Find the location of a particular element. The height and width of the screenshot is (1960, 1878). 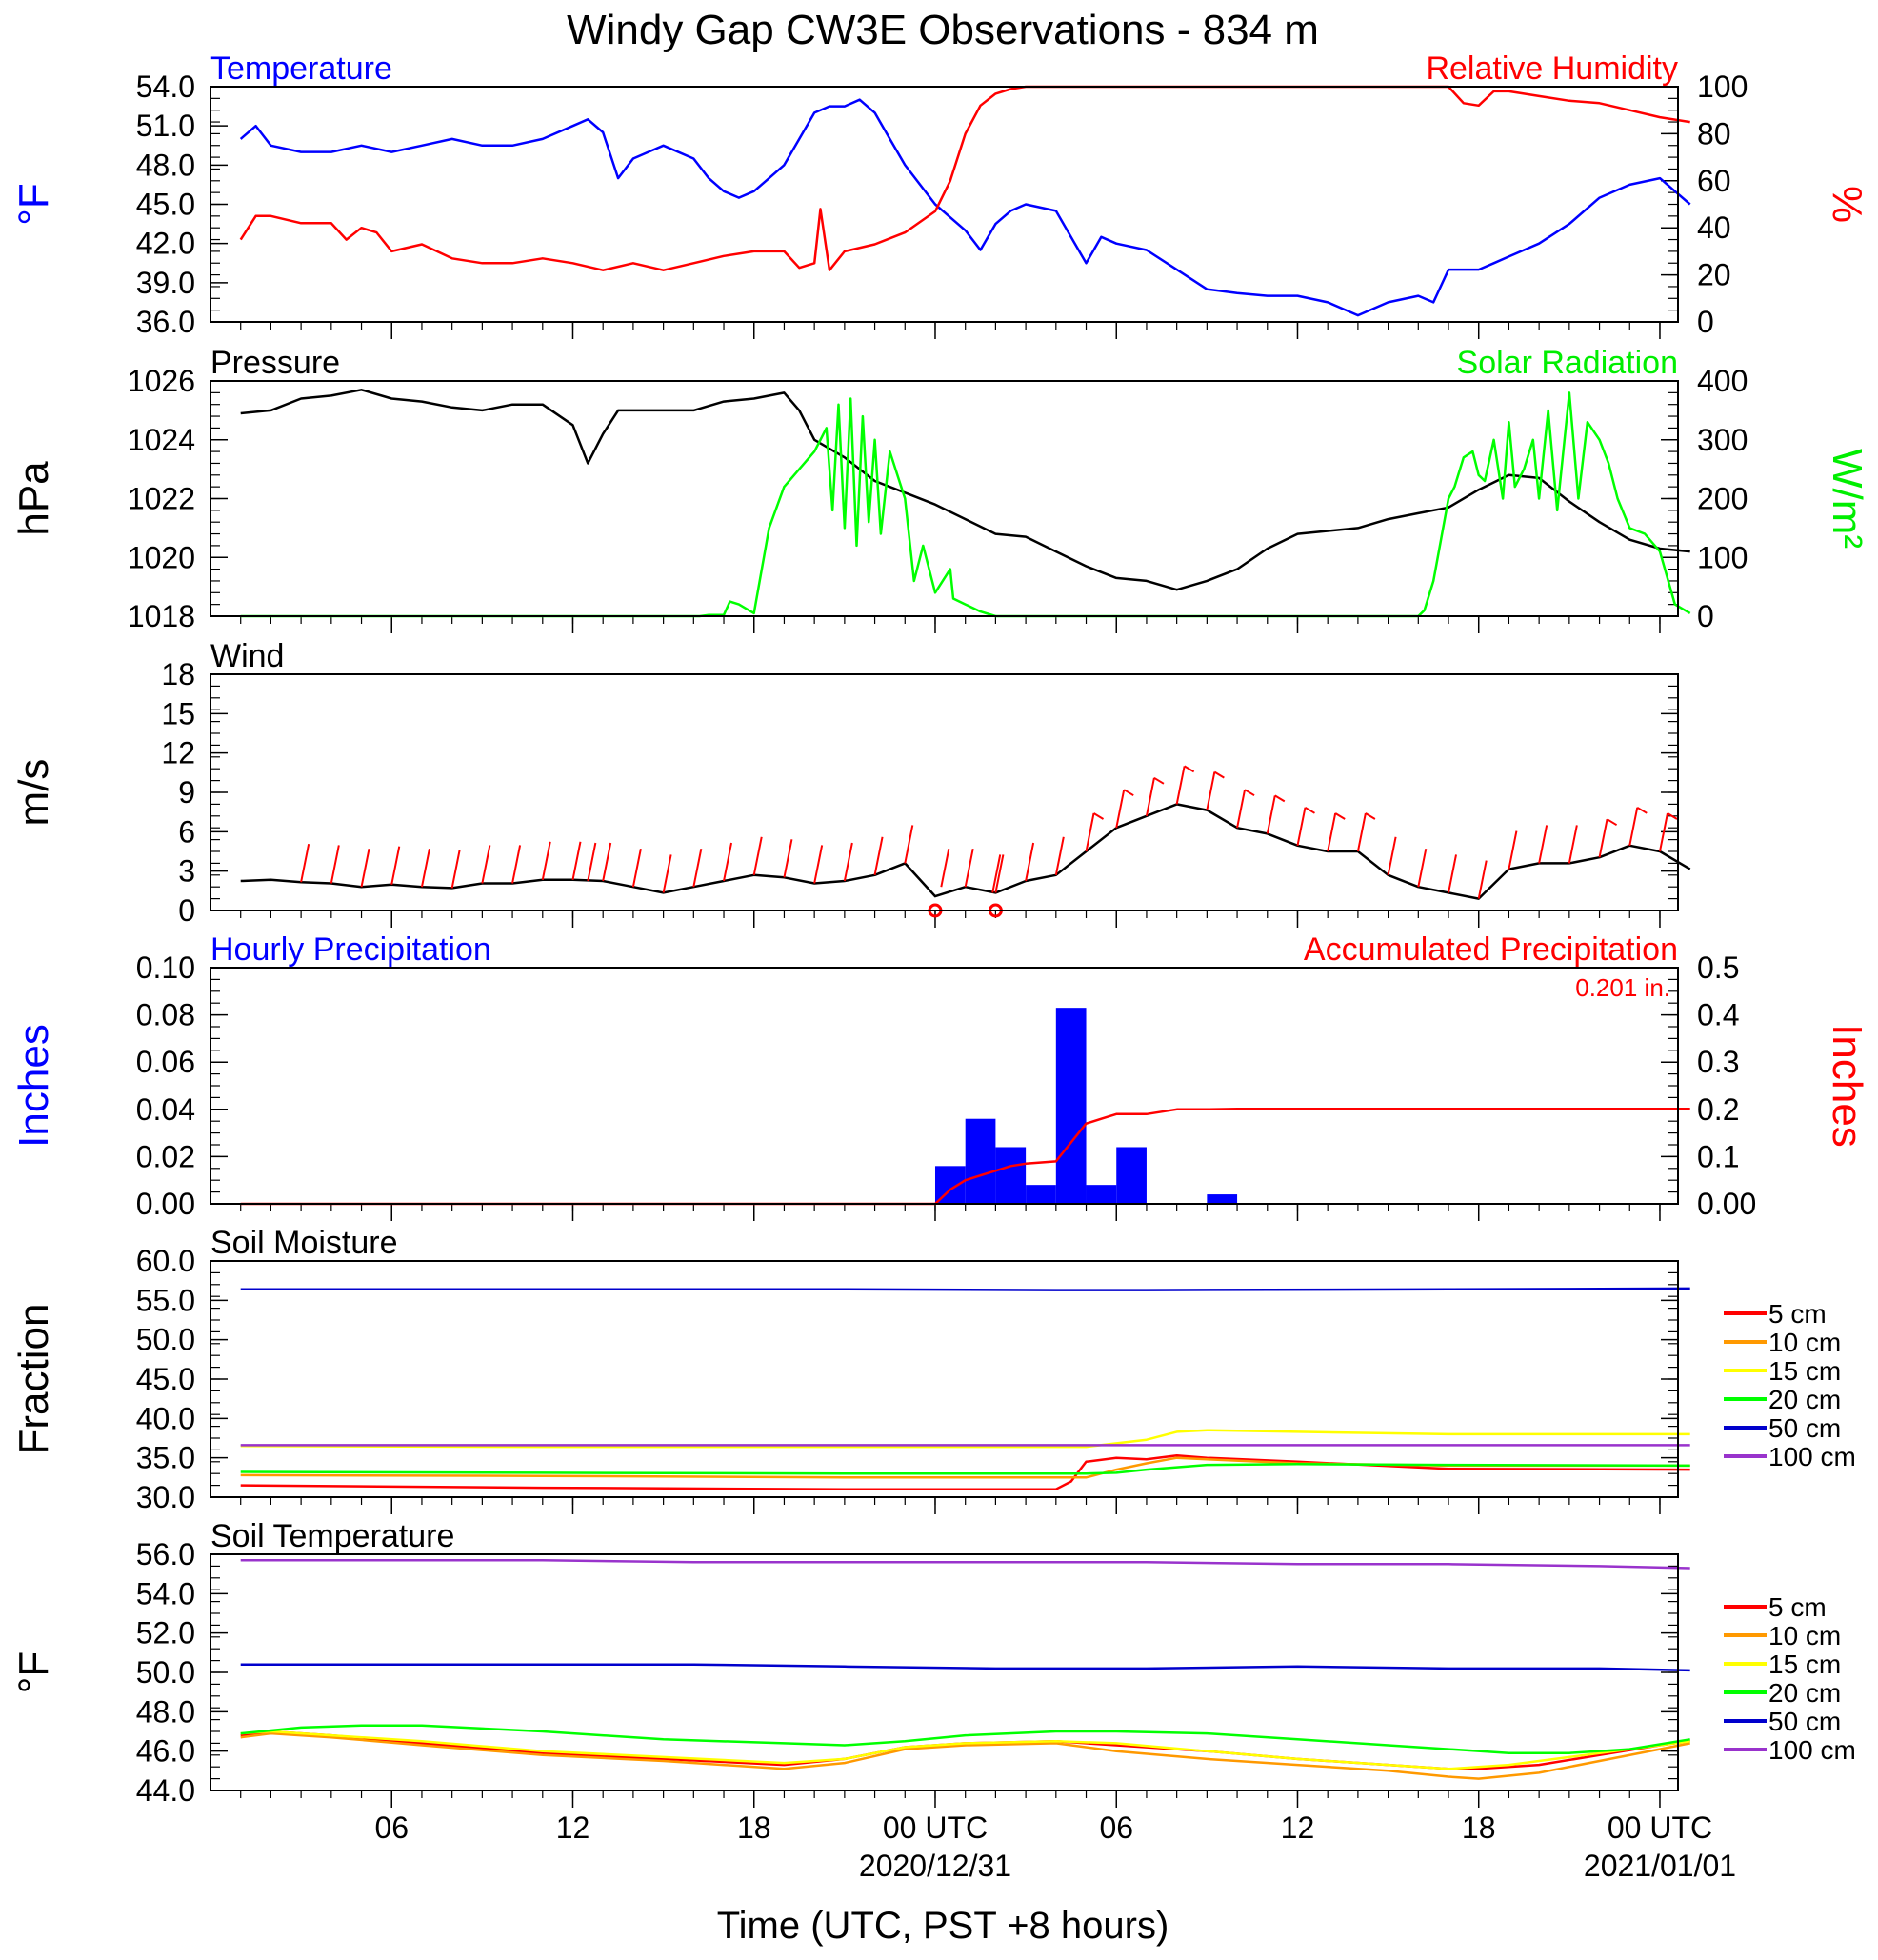

y-tick-label: 12 is located at coordinates (178, 753).